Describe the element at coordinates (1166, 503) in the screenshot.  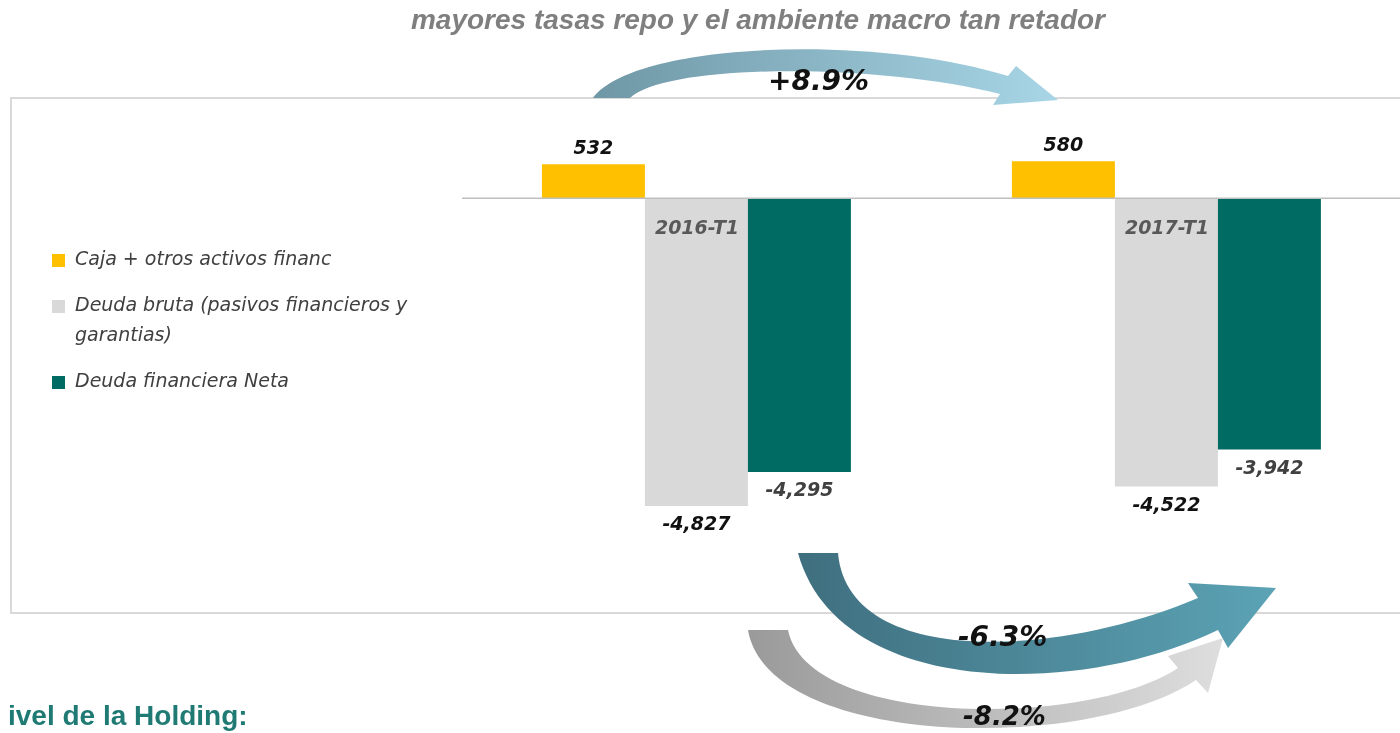
I see `data-label: -4,522` at that location.